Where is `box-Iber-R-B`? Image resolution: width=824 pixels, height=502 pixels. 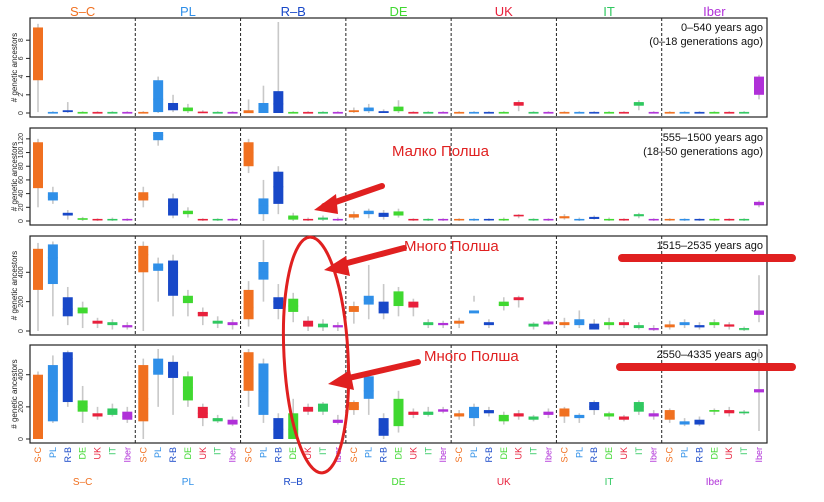 box-Iber-R-B is located at coordinates (699, 219).